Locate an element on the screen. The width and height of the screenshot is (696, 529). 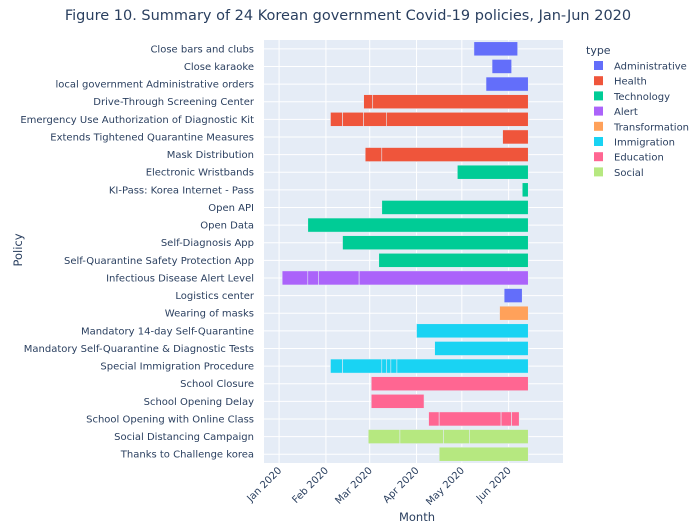
x-axis-title: Month is located at coordinates (417, 517).